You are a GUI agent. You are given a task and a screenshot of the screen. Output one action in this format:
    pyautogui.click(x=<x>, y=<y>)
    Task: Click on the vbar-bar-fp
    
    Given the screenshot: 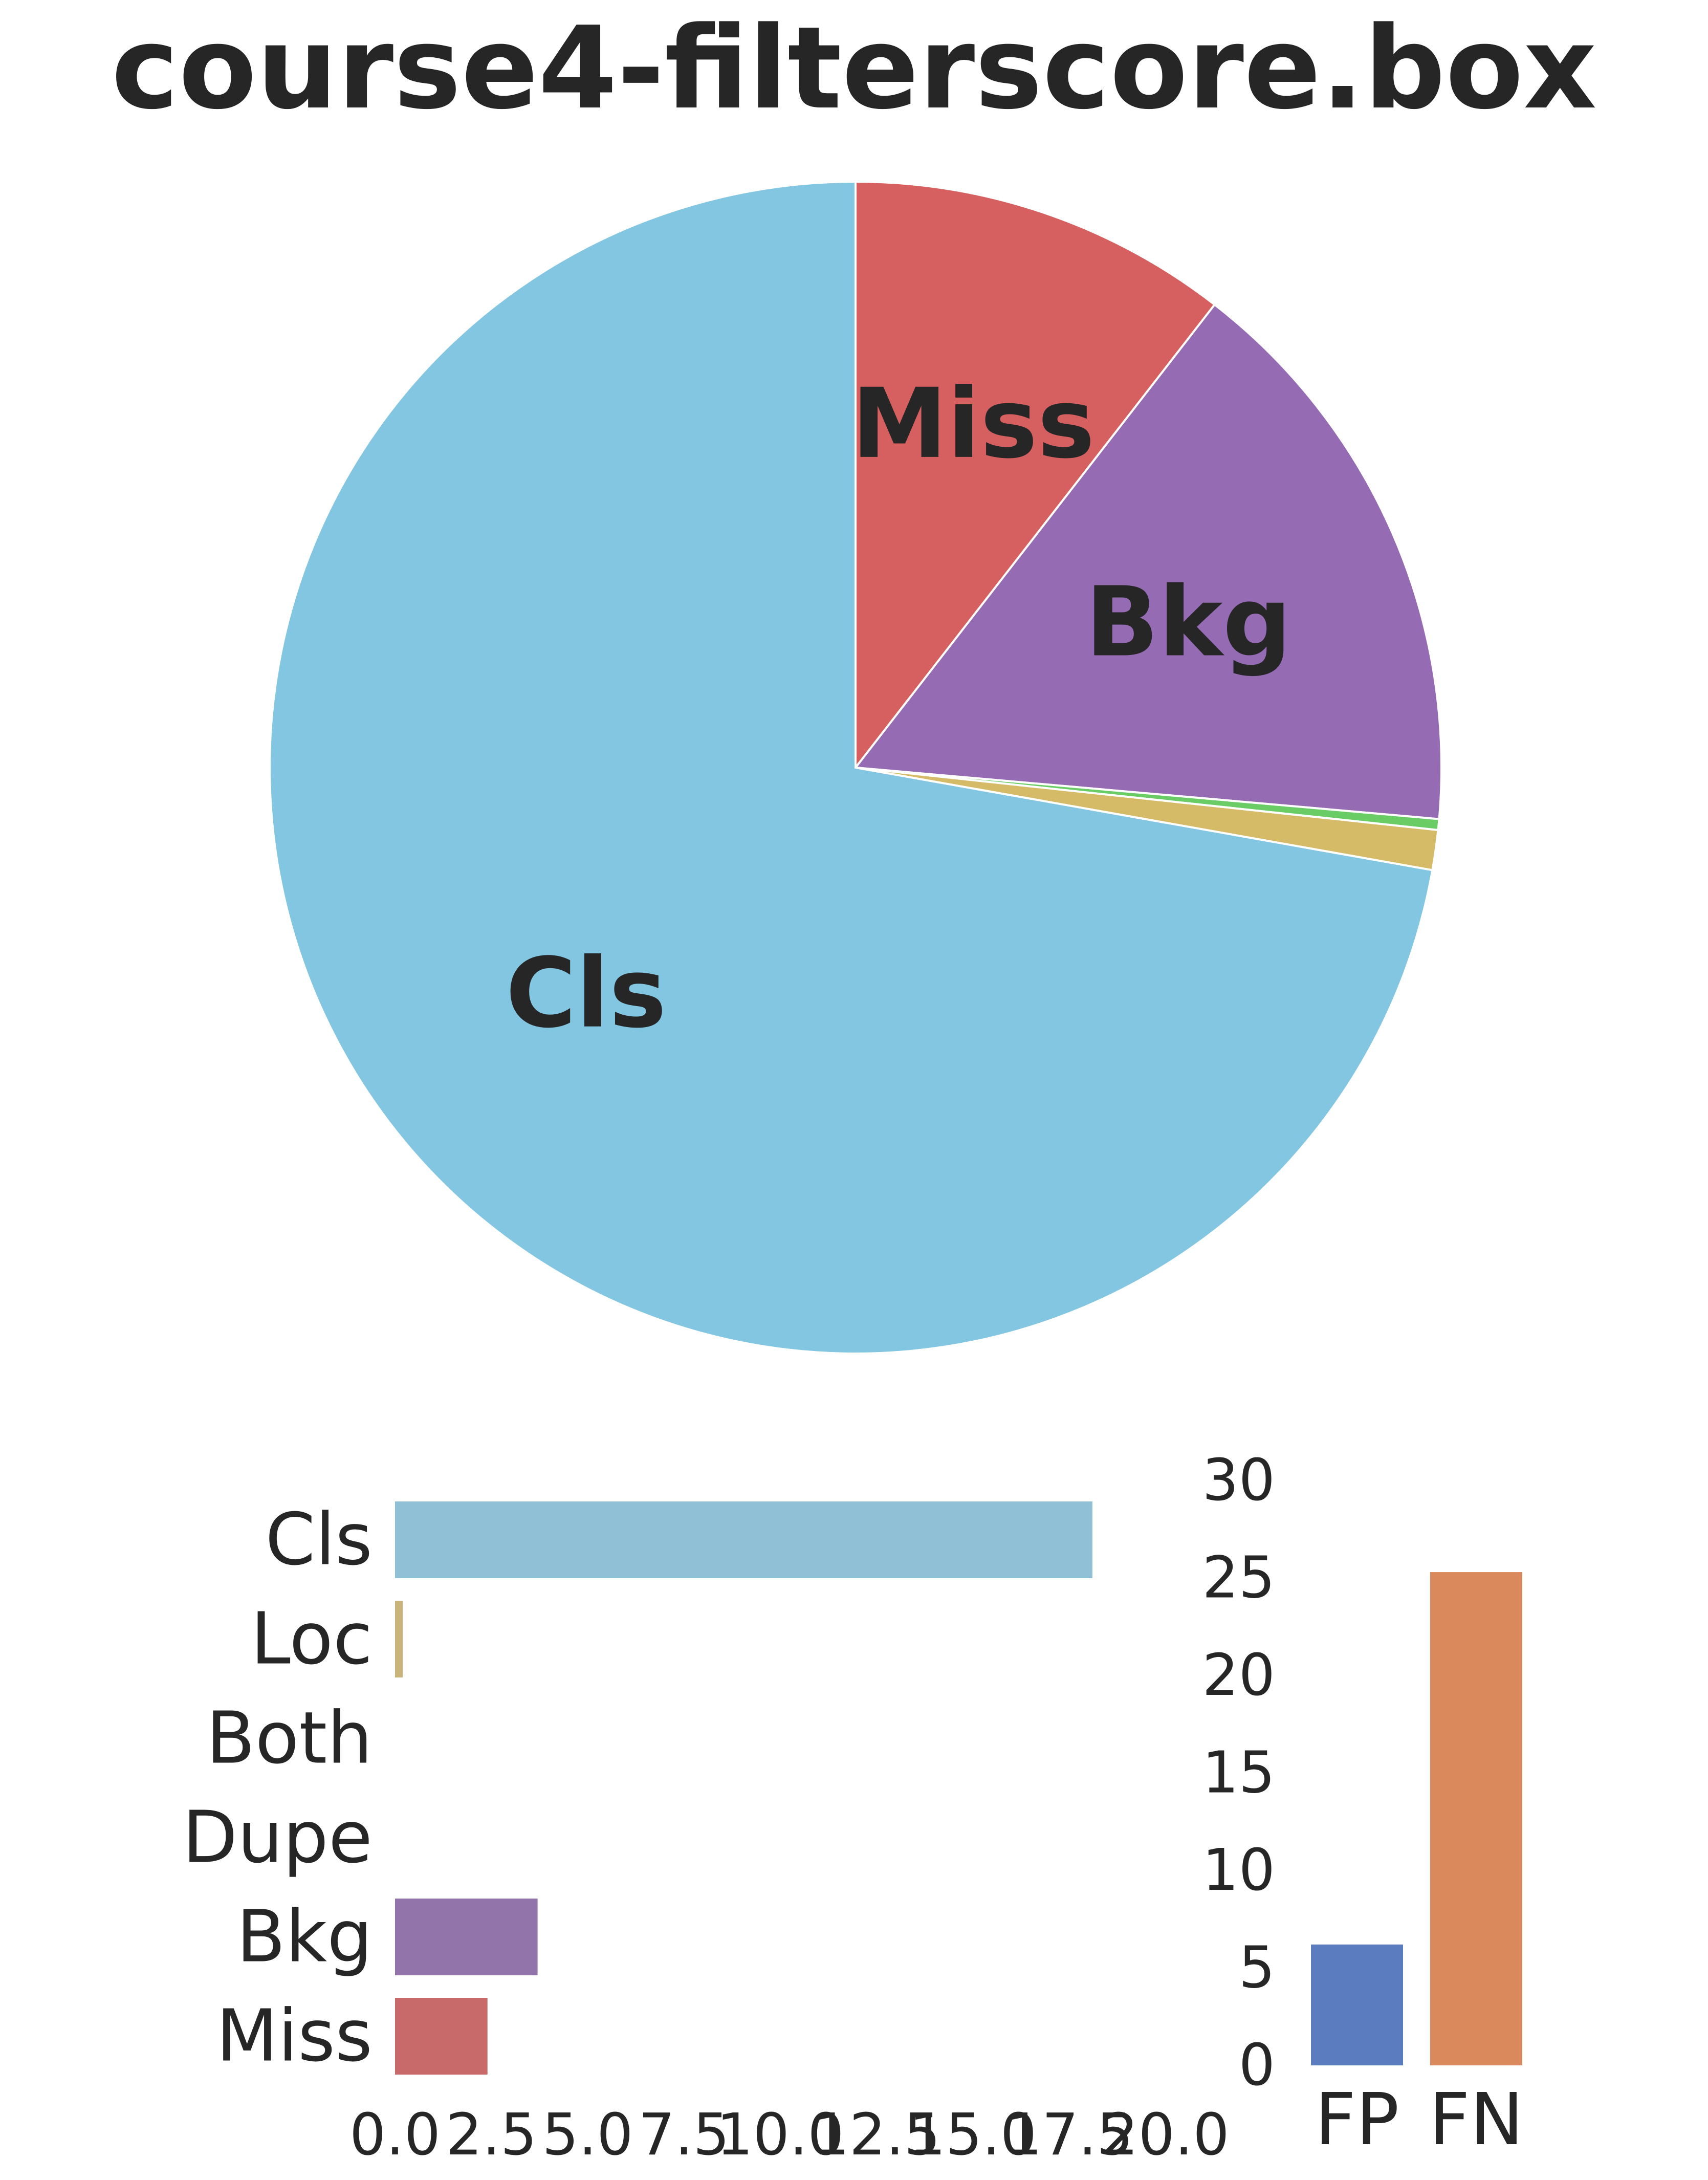 What is the action you would take?
    pyautogui.click(x=1357, y=2004)
    